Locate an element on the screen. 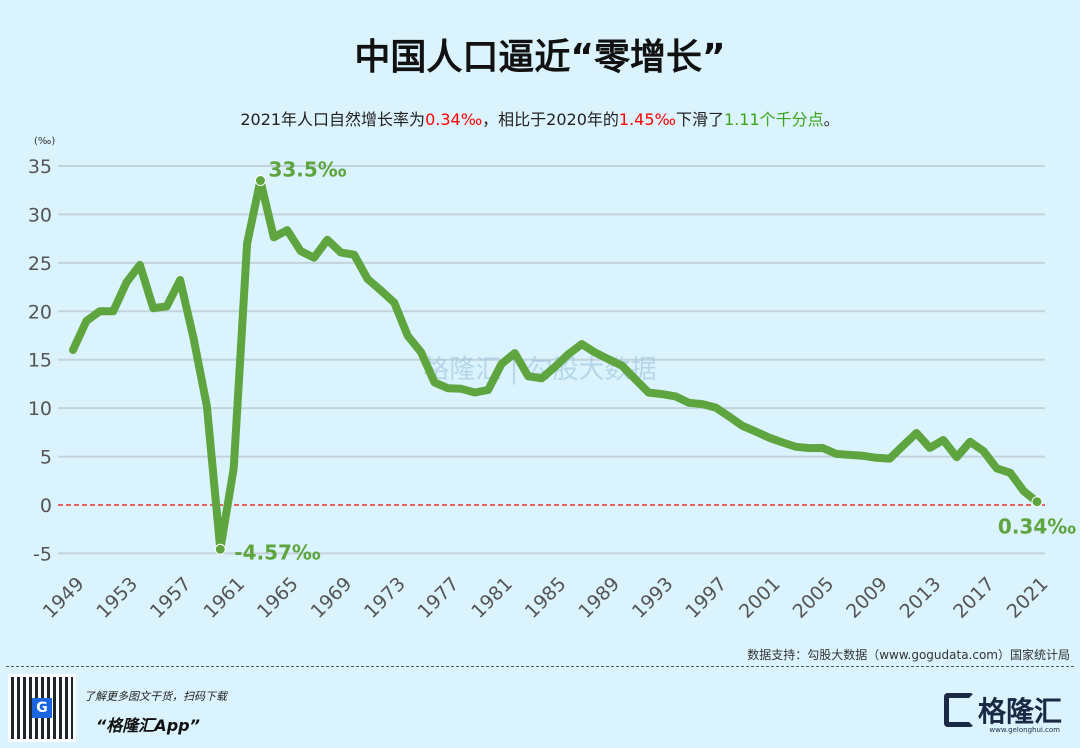 This screenshot has width=1080, height=748. y-unit-label: (‰) is located at coordinates (44, 141).